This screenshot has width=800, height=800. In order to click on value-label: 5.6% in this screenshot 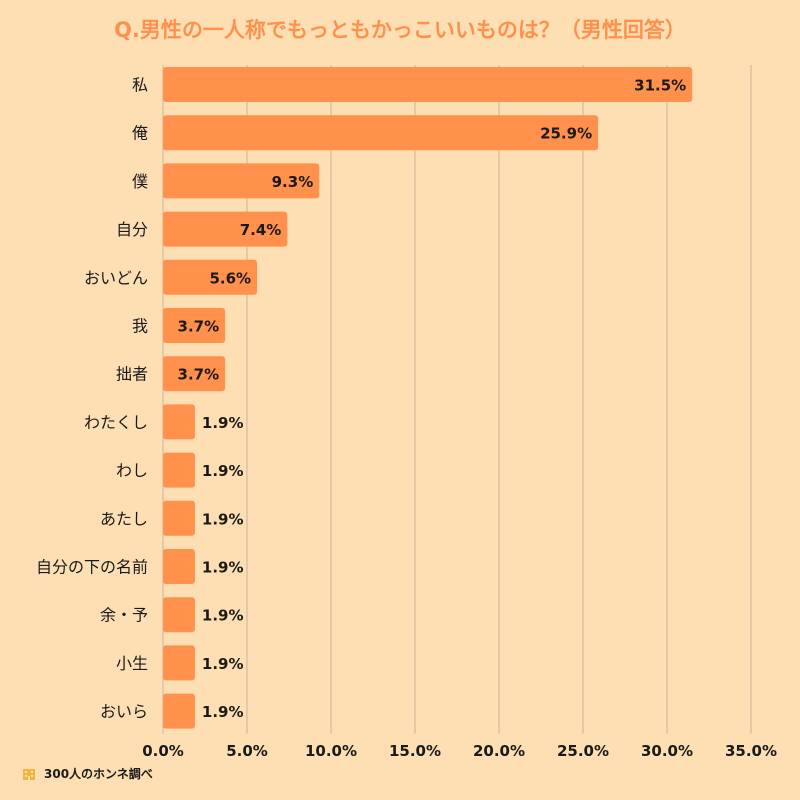, I will do `click(230, 278)`.